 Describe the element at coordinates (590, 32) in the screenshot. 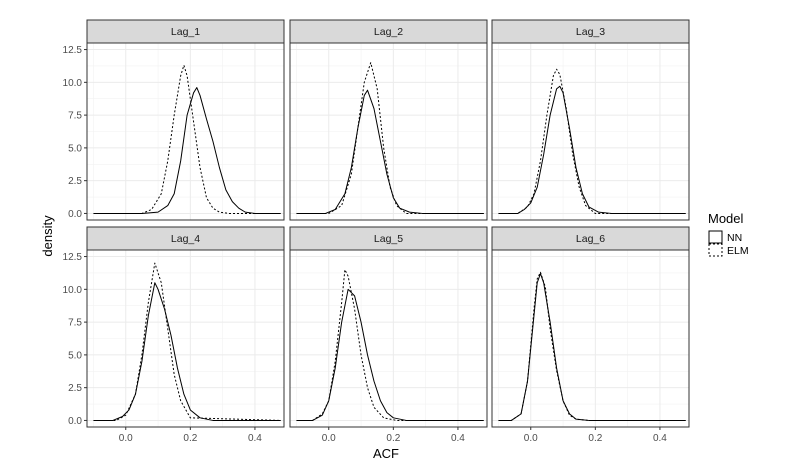

I see `facet-strip-label: Lag_3` at that location.